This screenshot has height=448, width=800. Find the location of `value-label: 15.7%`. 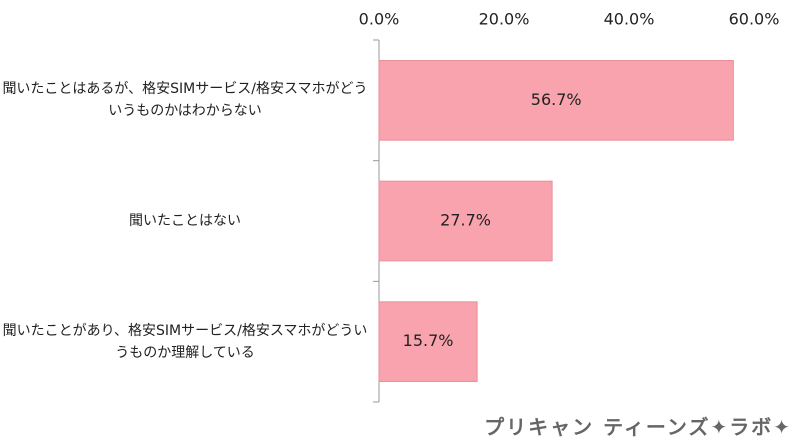

value-label: 15.7% is located at coordinates (428, 340).